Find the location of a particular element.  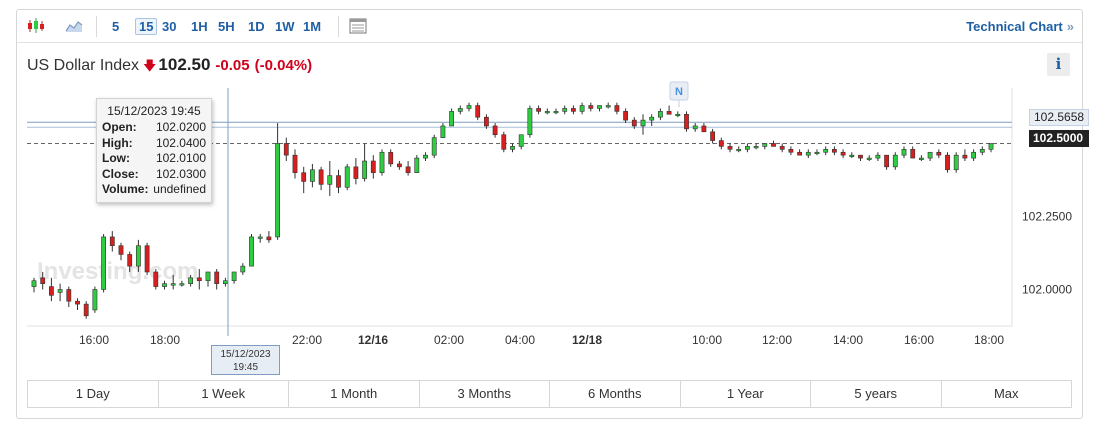

range-1-week: 1 Week is located at coordinates (224, 394).